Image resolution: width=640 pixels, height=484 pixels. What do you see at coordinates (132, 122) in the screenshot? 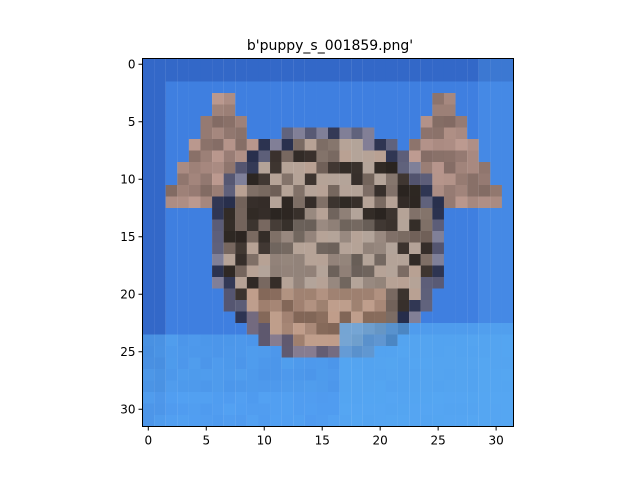
I see `y-tick-label: 5` at bounding box center [132, 122].